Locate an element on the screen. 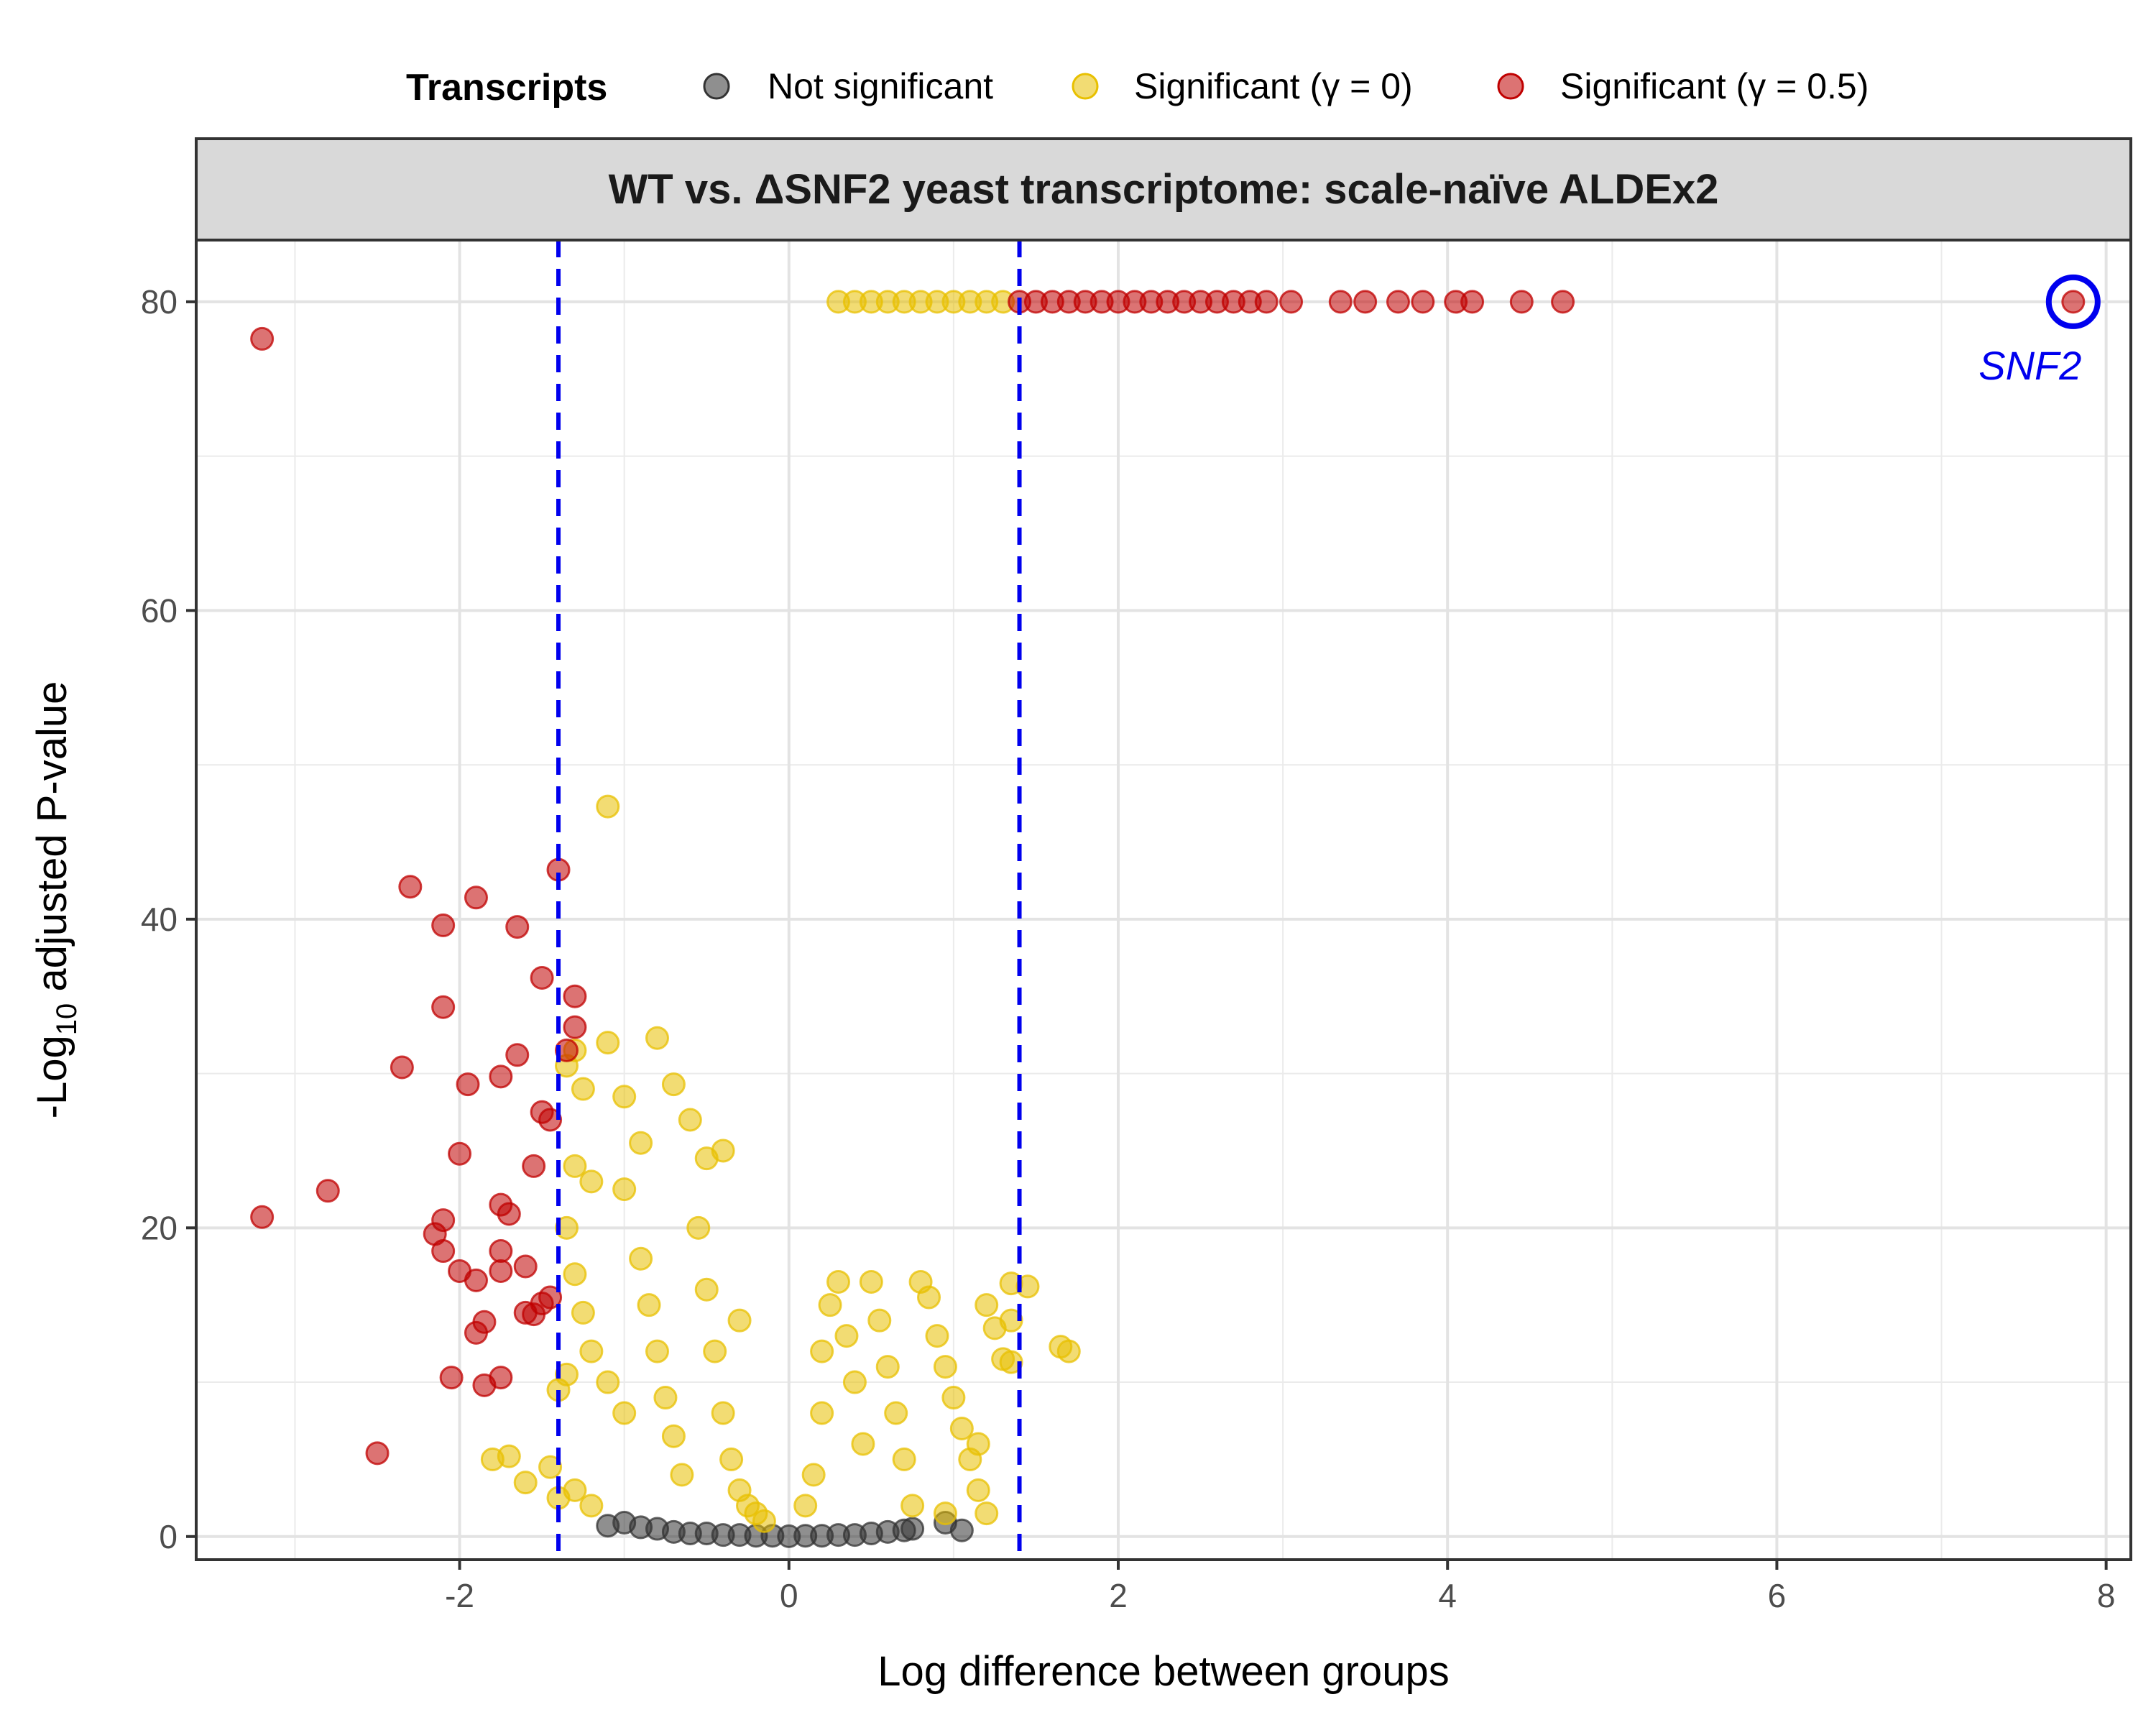  y-axis-title-subscript: 10 is located at coordinates (67, 1019).